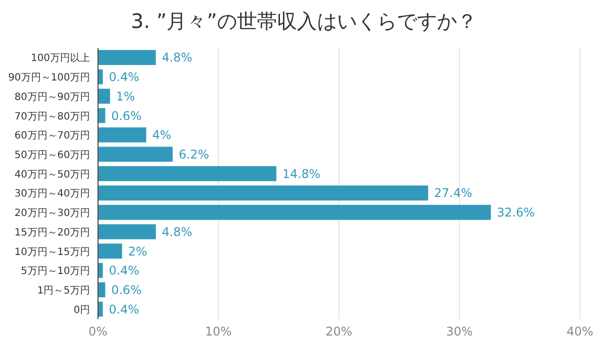  What do you see at coordinates (515, 213) in the screenshot?
I see `data-label: 32.6%` at bounding box center [515, 213].